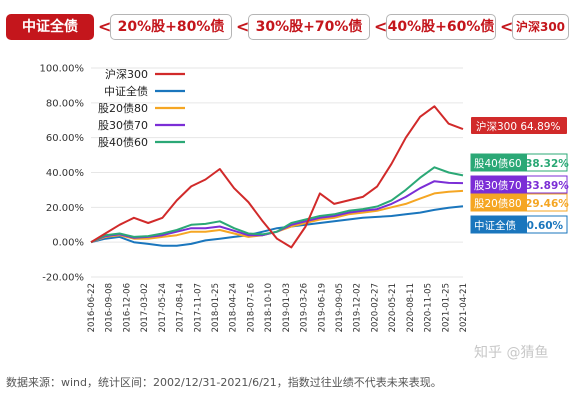  What do you see at coordinates (123, 142) in the screenshot?
I see `legend-entry: 股40债60` at bounding box center [123, 142].